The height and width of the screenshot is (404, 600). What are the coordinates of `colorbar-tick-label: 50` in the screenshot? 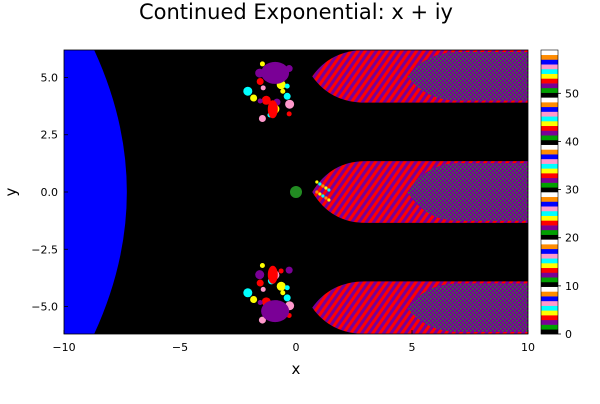 It's located at (572, 93).